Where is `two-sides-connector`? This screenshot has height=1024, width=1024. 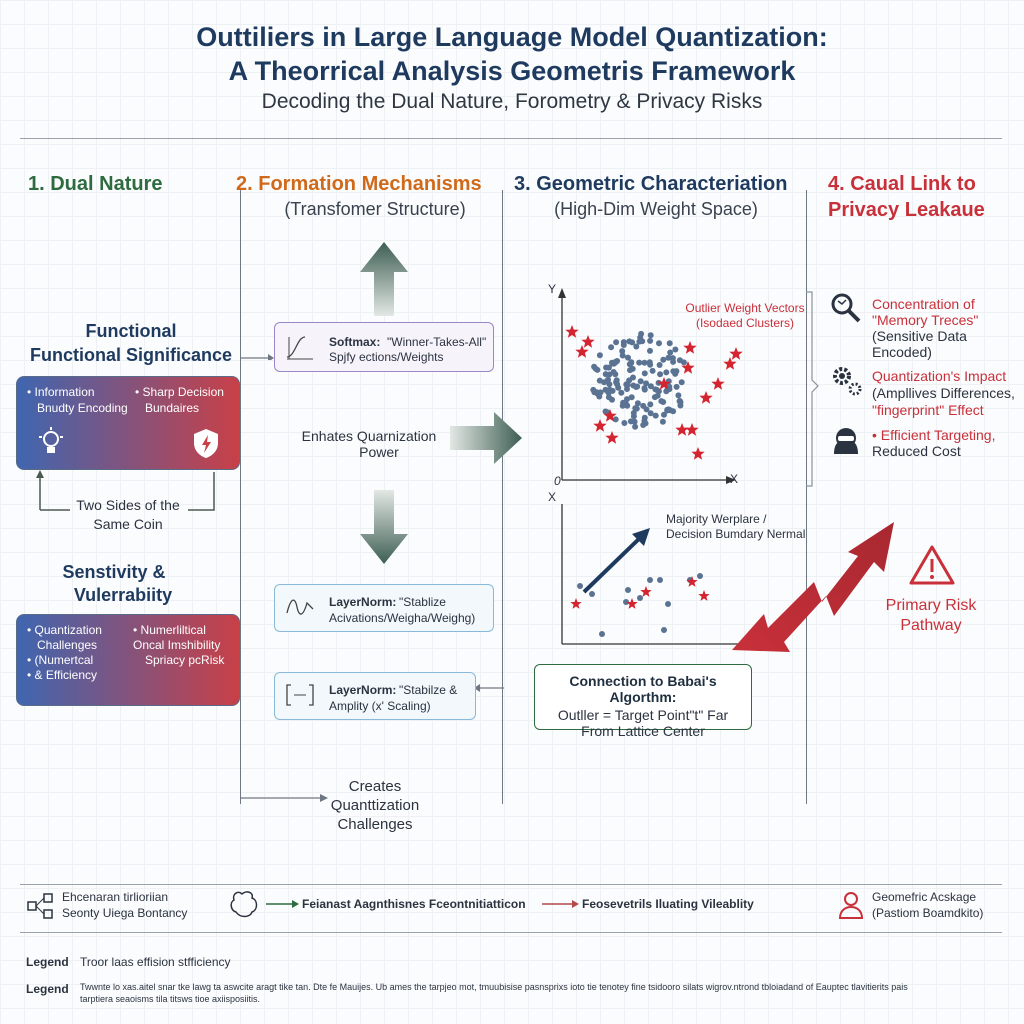
two-sides-connector is located at coordinates (125, 490).